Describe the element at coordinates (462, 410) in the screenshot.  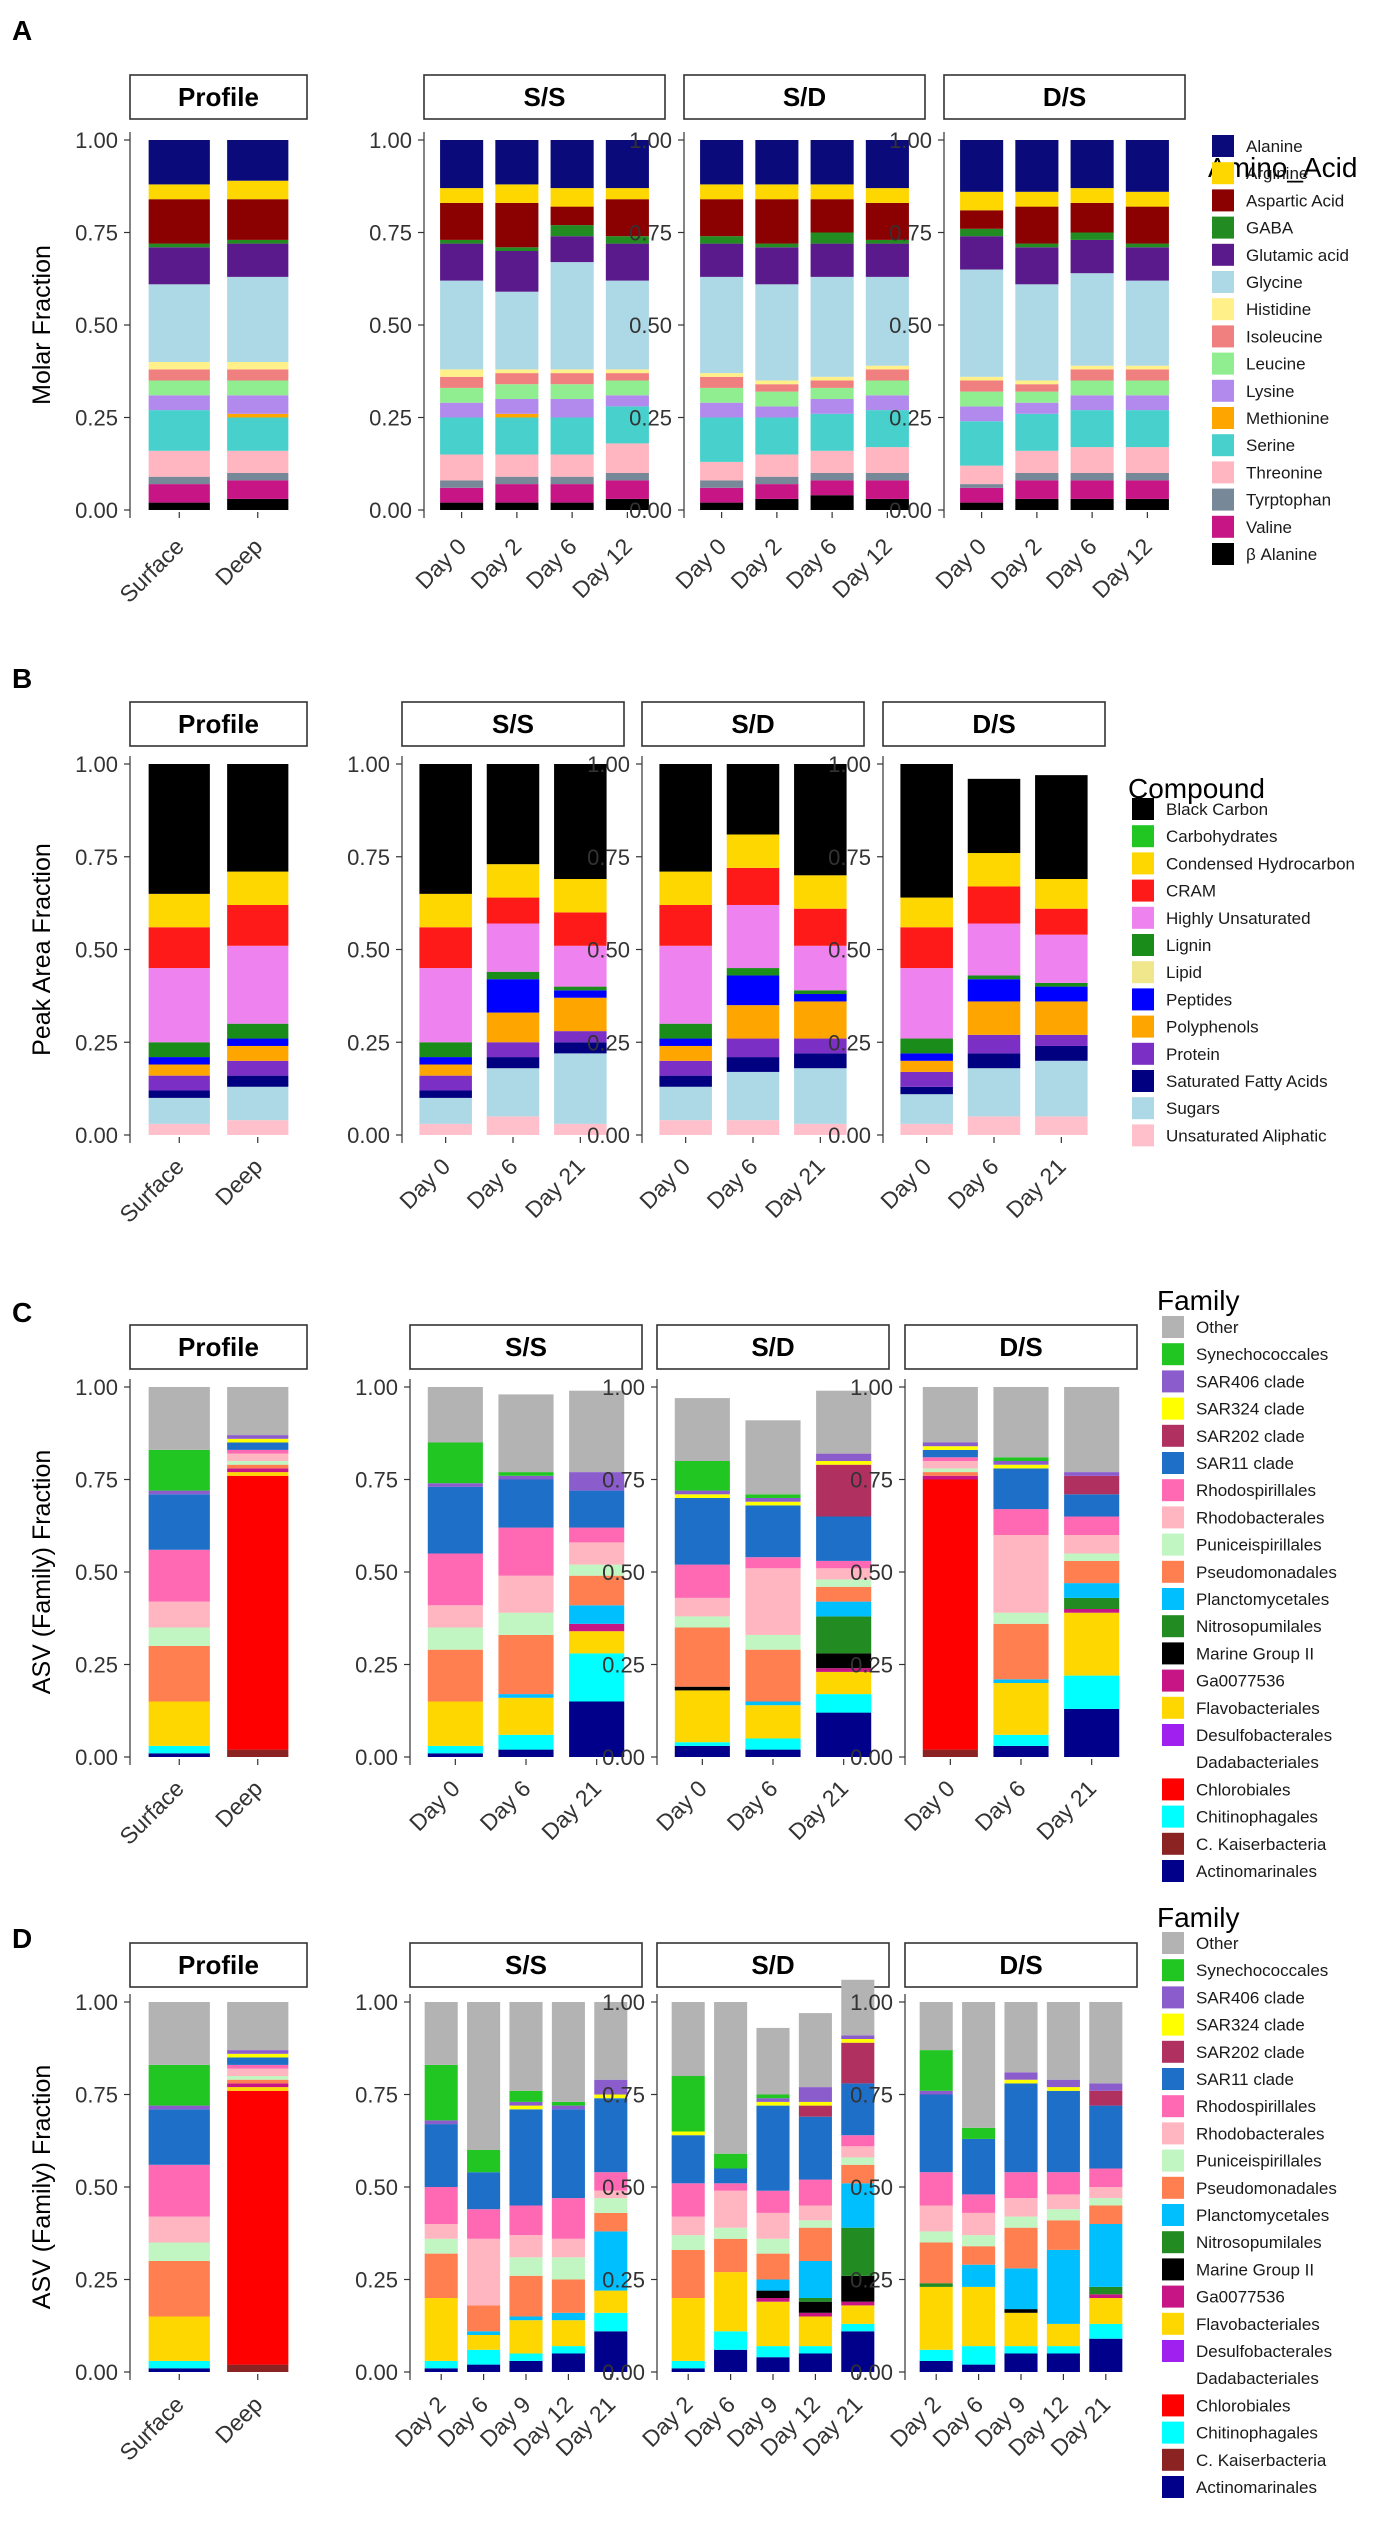
I see `panel-a-facet-s-s-bar-segment-day-0-lysine` at that location.